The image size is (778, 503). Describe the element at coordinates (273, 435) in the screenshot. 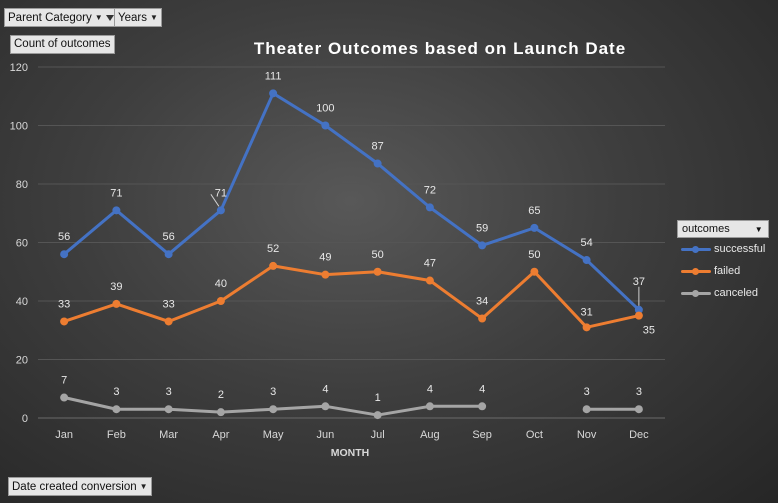

I see `x-tick-label: May` at that location.